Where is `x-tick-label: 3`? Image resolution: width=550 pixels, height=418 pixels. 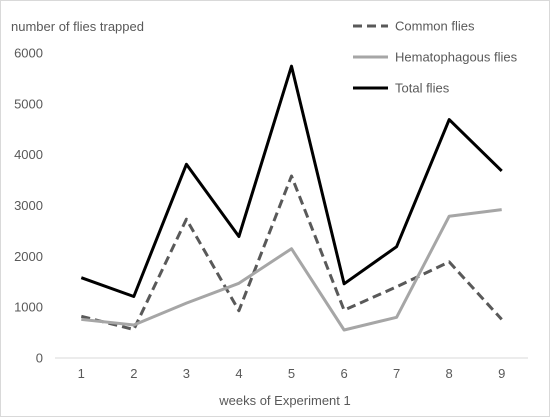 x-tick-label: 3 is located at coordinates (186, 373).